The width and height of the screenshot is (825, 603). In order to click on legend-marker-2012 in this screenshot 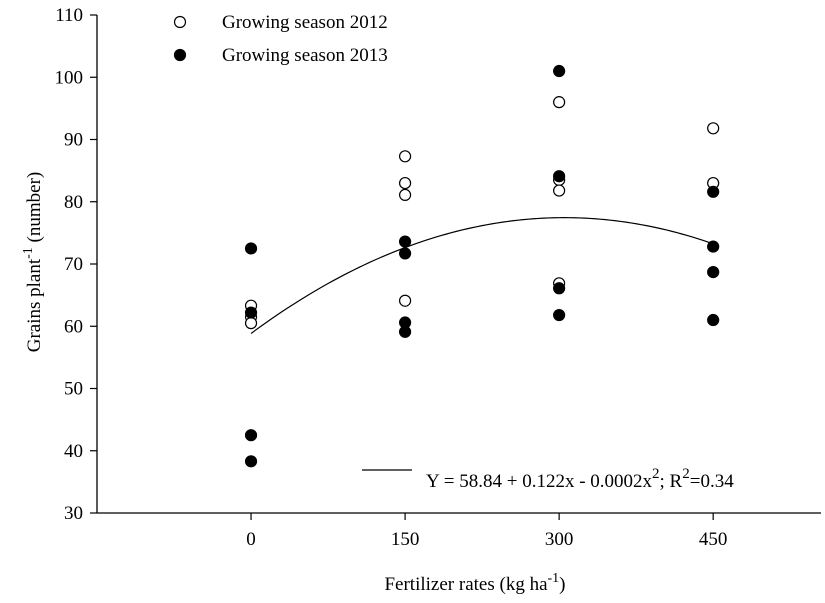, I will do `click(180, 22)`.